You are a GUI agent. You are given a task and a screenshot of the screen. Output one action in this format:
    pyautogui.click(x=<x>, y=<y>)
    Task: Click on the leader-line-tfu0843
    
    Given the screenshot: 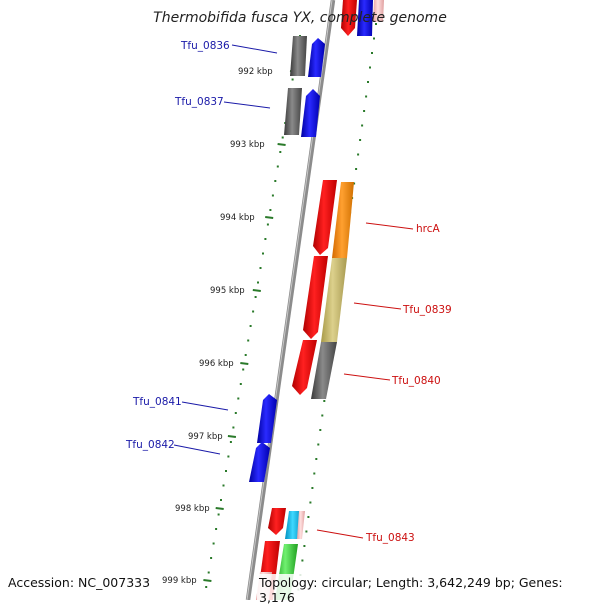 What is the action you would take?
    pyautogui.click(x=340, y=534)
    